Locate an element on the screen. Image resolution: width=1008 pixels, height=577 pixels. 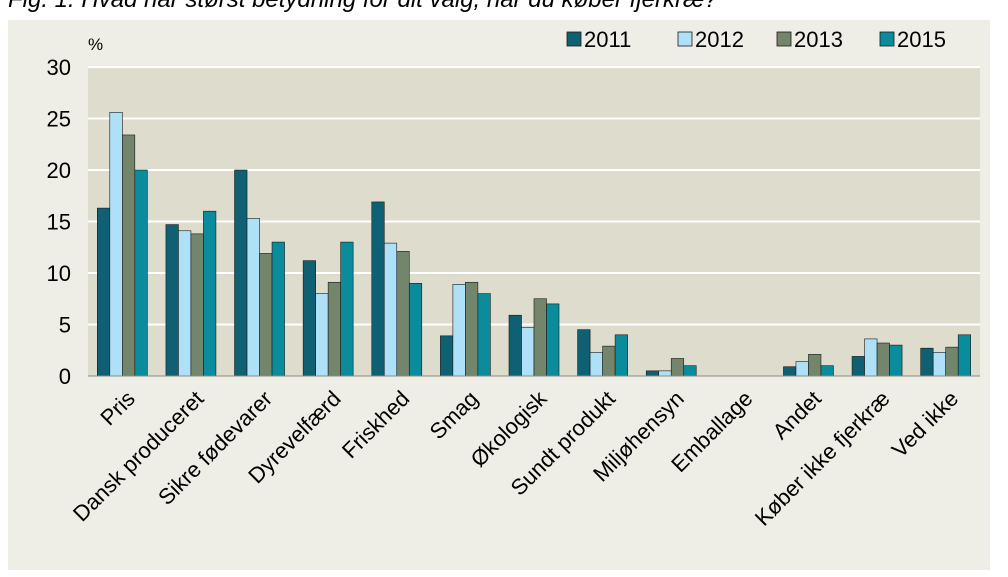
x-category-label: Andet is located at coordinates (797, 415).